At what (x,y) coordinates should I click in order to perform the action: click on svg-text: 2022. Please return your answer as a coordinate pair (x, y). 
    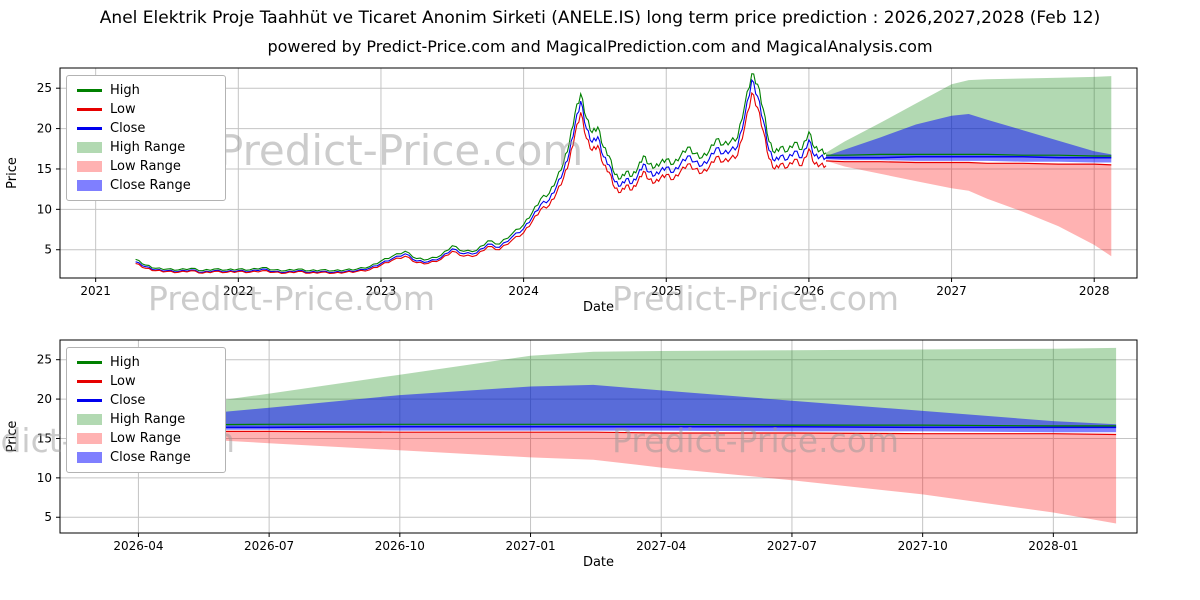
    Looking at the image, I should click on (238, 291).